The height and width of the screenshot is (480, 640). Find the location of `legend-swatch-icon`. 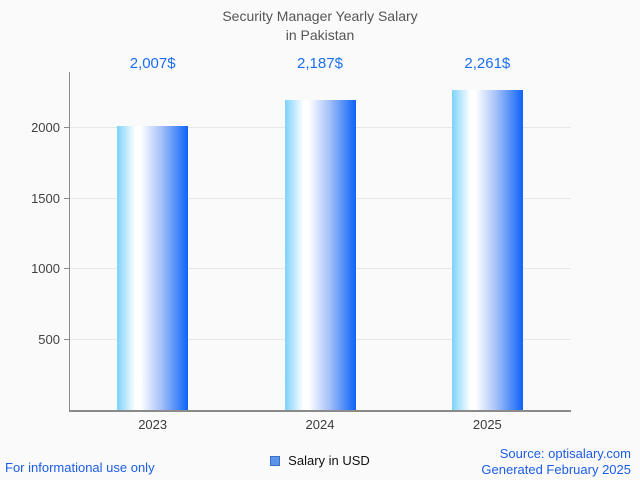

legend-swatch-icon is located at coordinates (275, 460).